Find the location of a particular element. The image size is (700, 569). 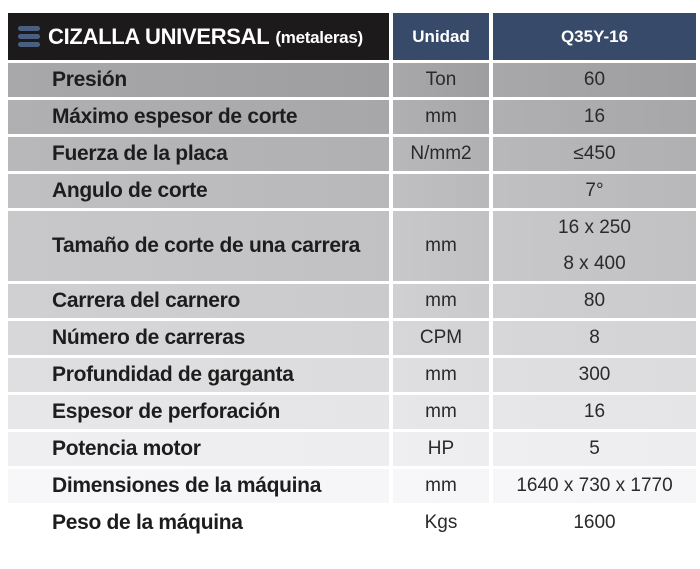

table-subtitle: (metaleras) is located at coordinates (319, 37).